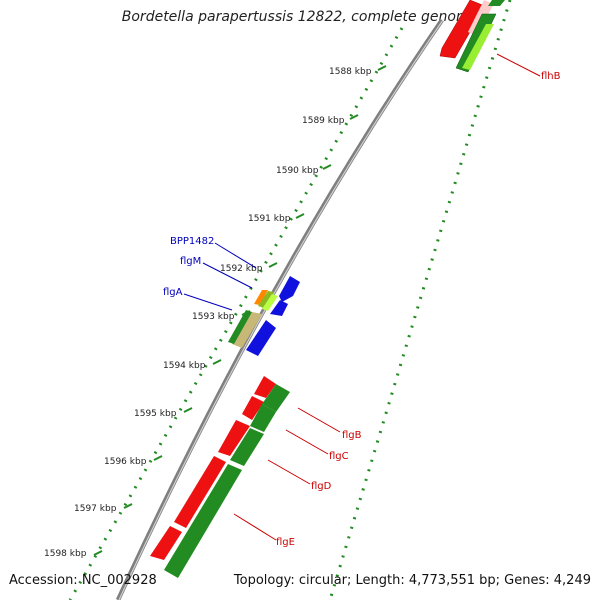 The height and width of the screenshot is (600, 600). Describe the element at coordinates (241, 269) in the screenshot. I see `tick-label: 1592 kbp` at that location.